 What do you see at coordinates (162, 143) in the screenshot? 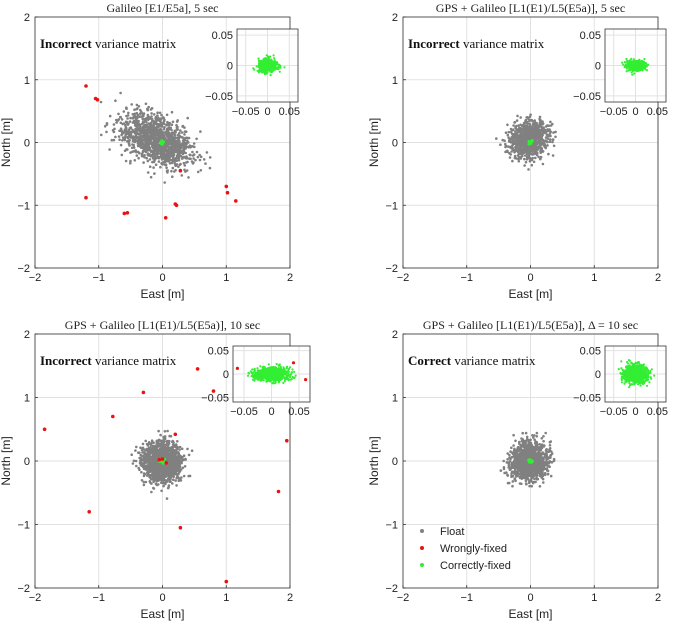
I see `correctly-fixed-point` at bounding box center [162, 143].